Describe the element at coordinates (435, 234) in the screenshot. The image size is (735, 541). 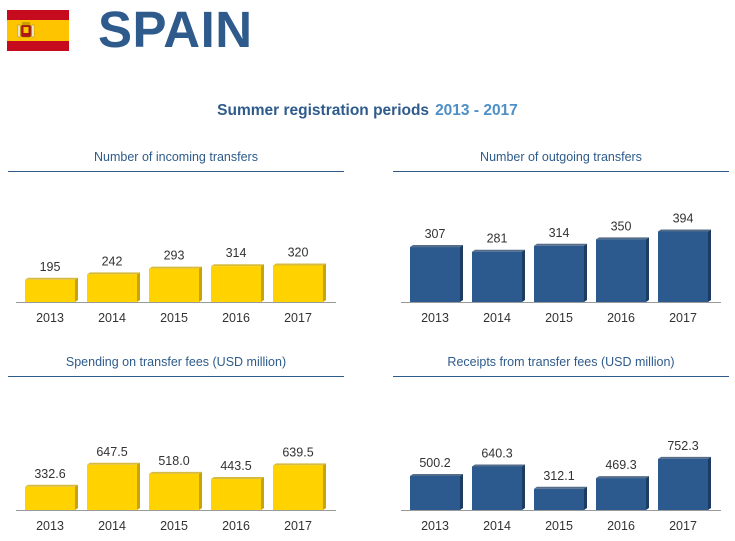
I see `data-label: 307` at that location.